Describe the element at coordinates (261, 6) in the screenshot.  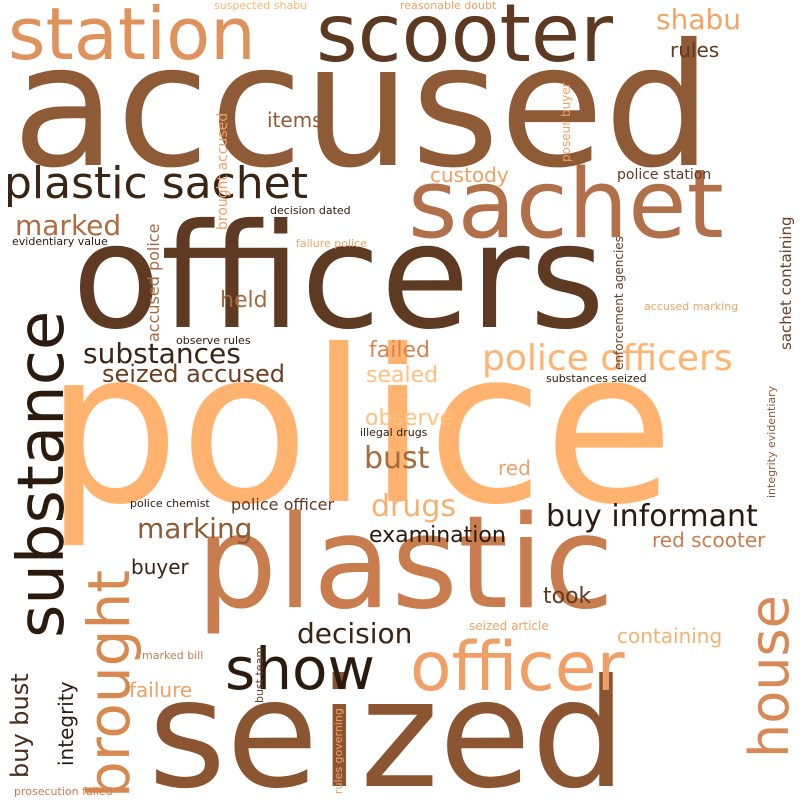
I see `word-suspected-shabu: suspected shabu` at that location.